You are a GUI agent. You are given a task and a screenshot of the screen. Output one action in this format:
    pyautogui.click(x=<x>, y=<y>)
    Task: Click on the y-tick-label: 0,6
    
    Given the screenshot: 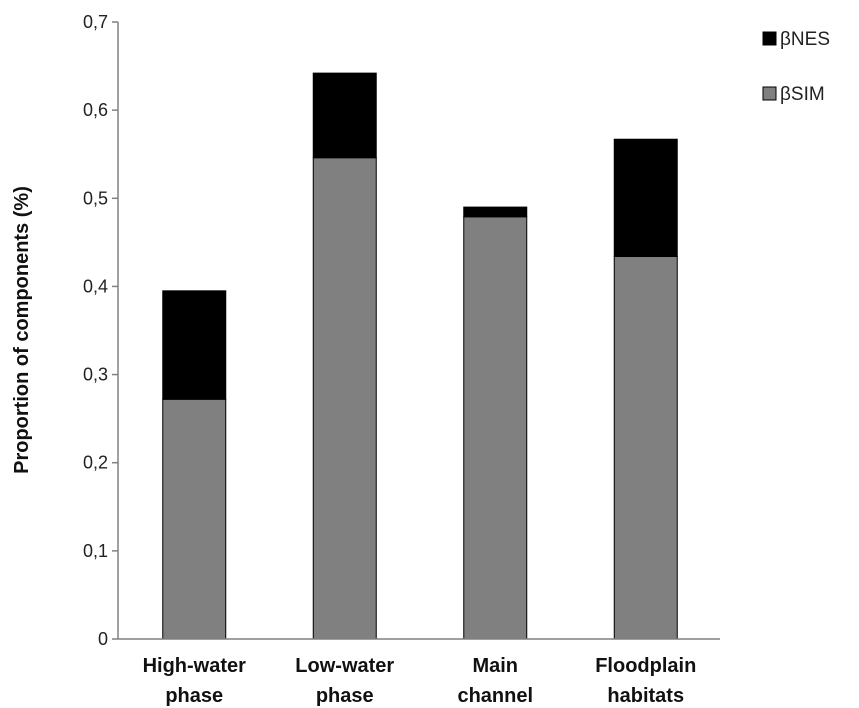 What is the action you would take?
    pyautogui.click(x=95, y=110)
    